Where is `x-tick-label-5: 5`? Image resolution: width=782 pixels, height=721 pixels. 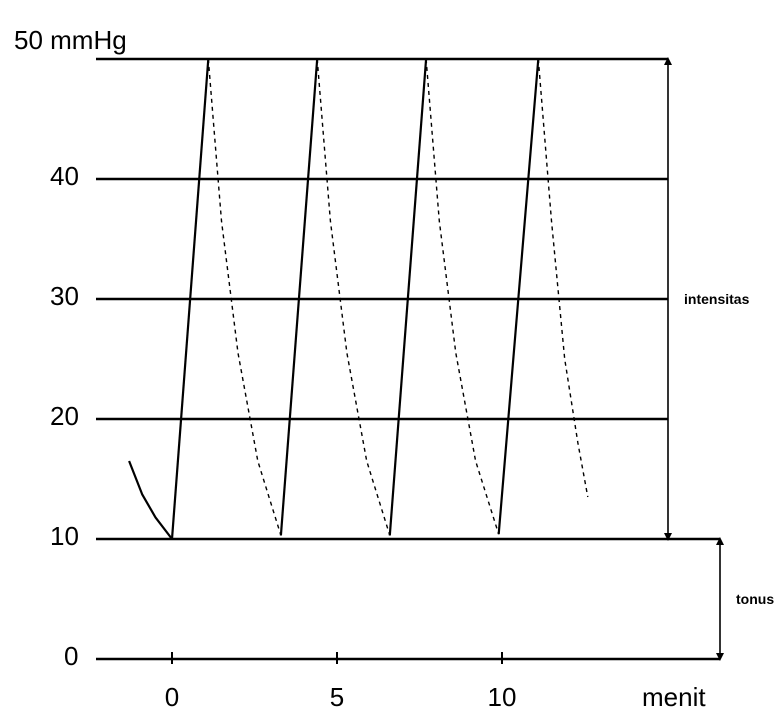 x-tick-label-5: 5 is located at coordinates (337, 697).